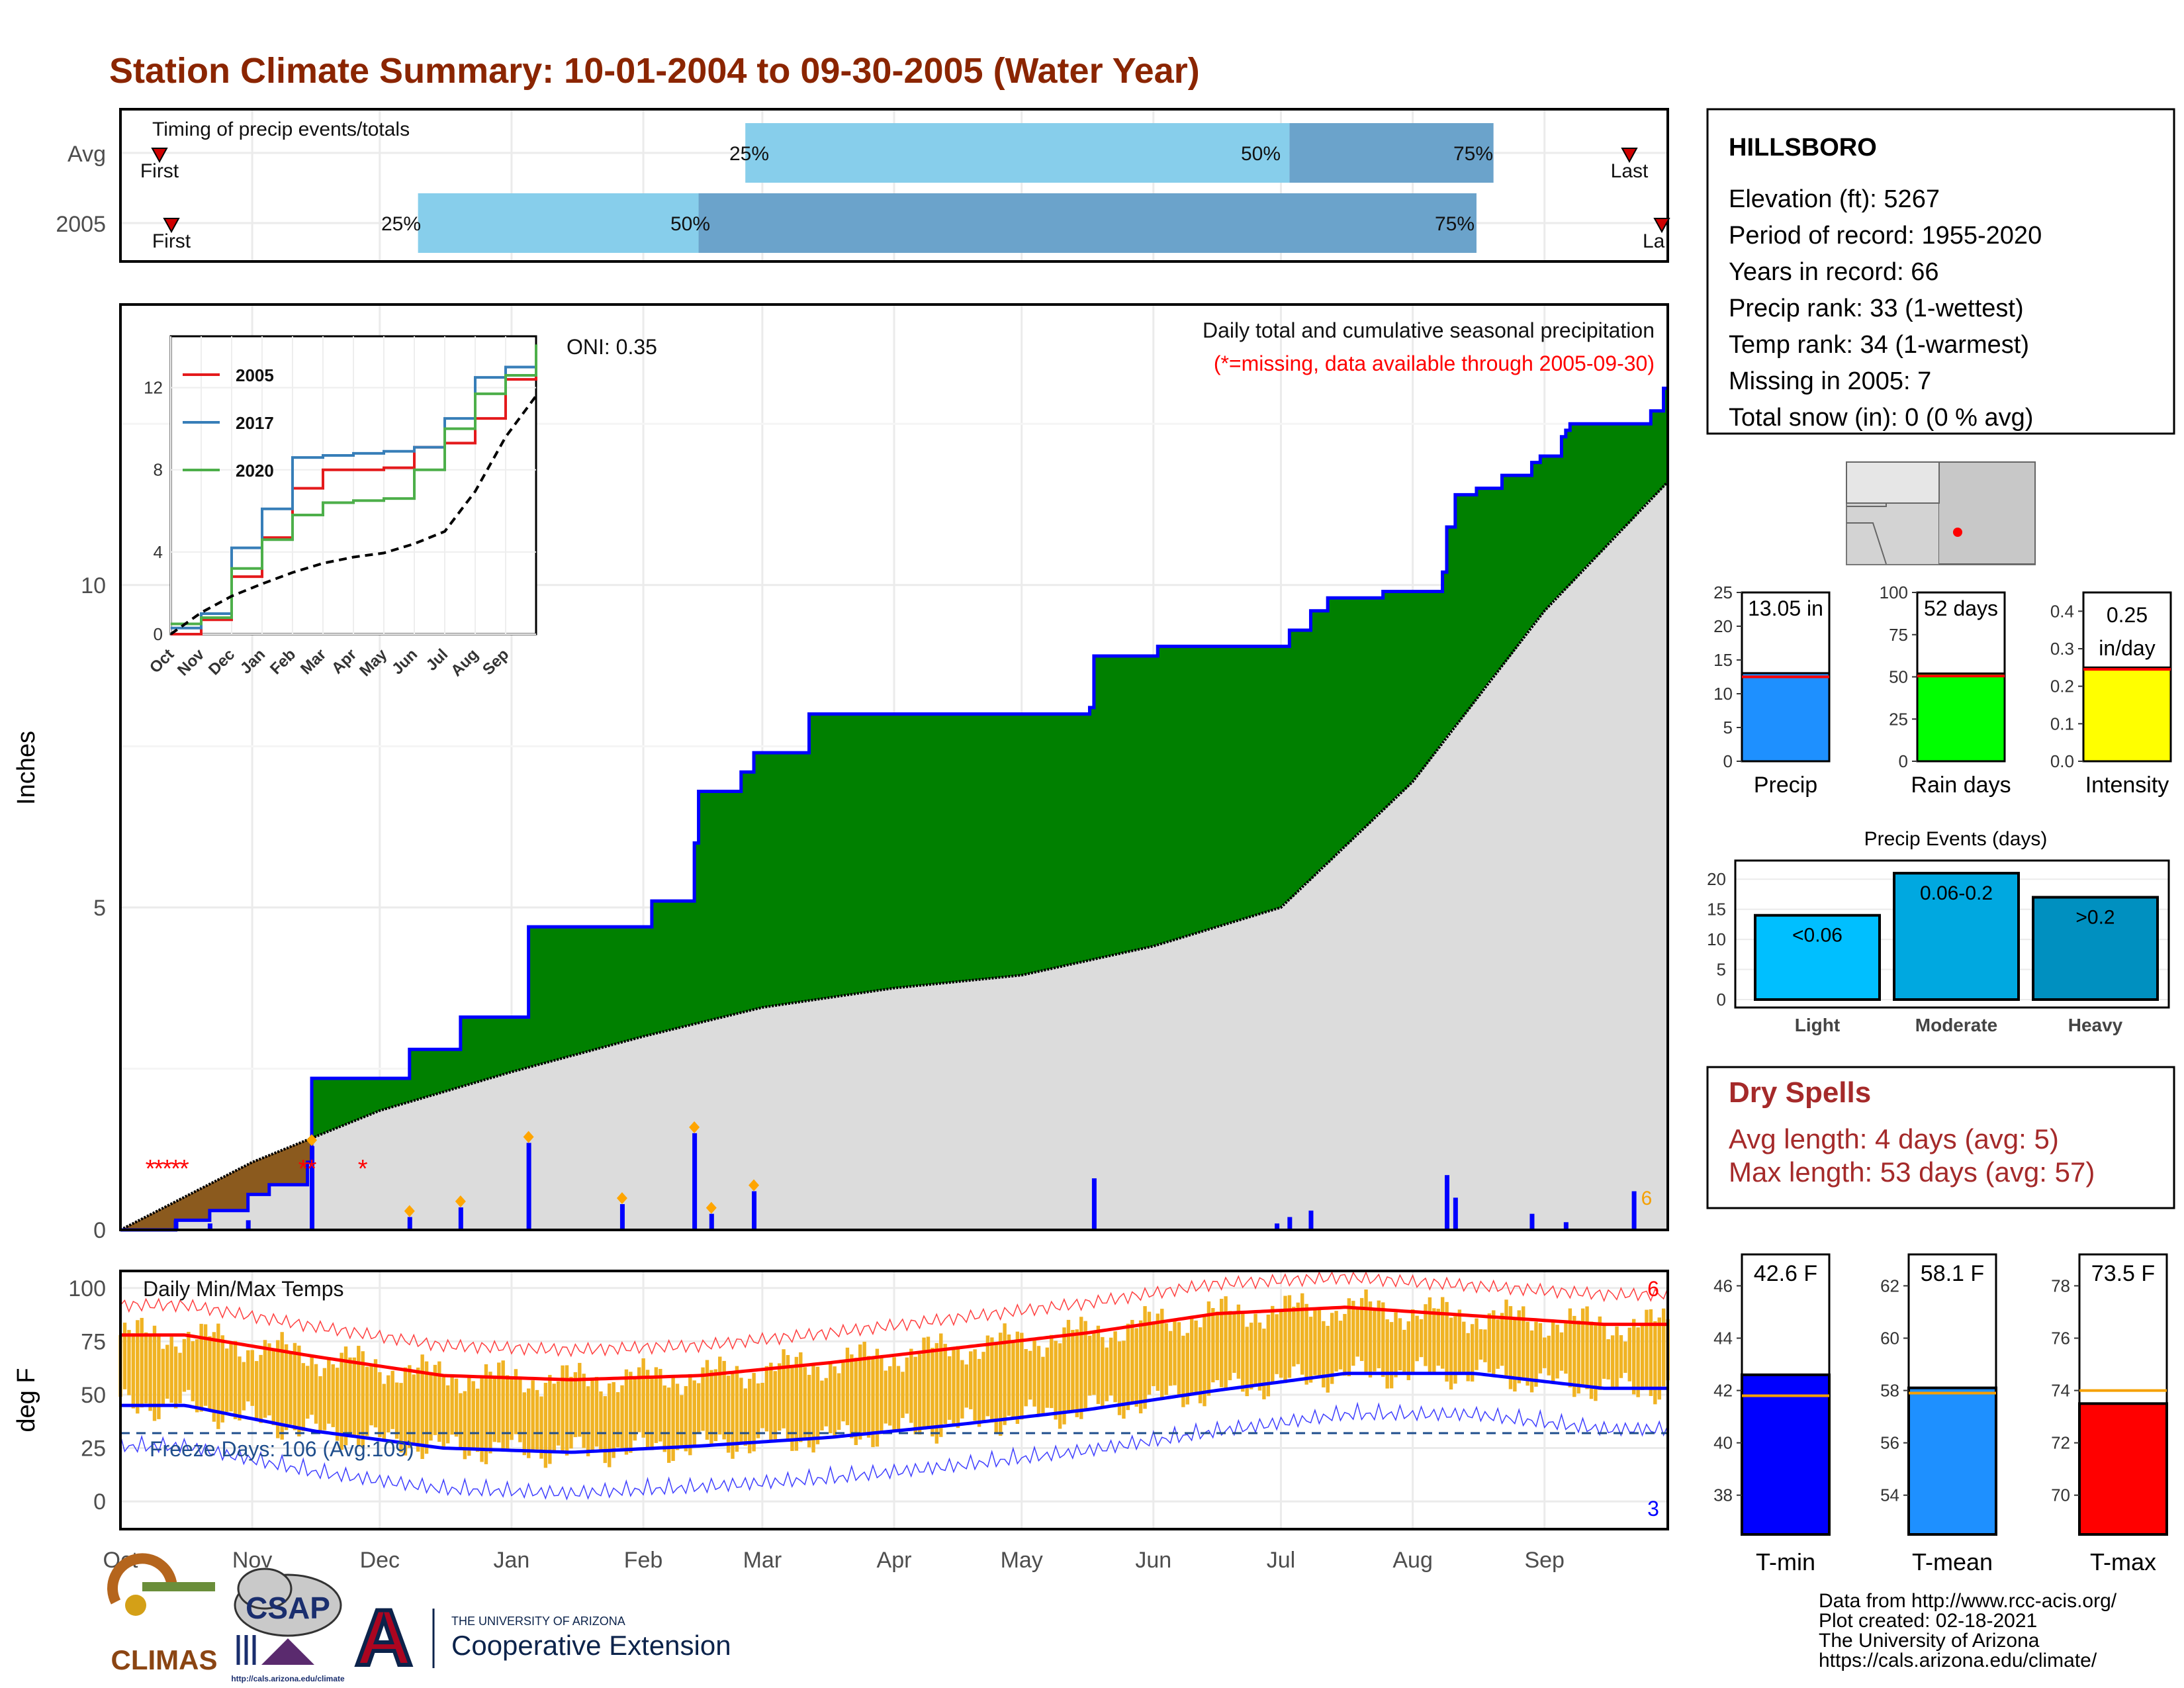 The image size is (2184, 1688). What do you see at coordinates (2060, 1391) in the screenshot?
I see `temp-bar-ytick: 74` at bounding box center [2060, 1391].